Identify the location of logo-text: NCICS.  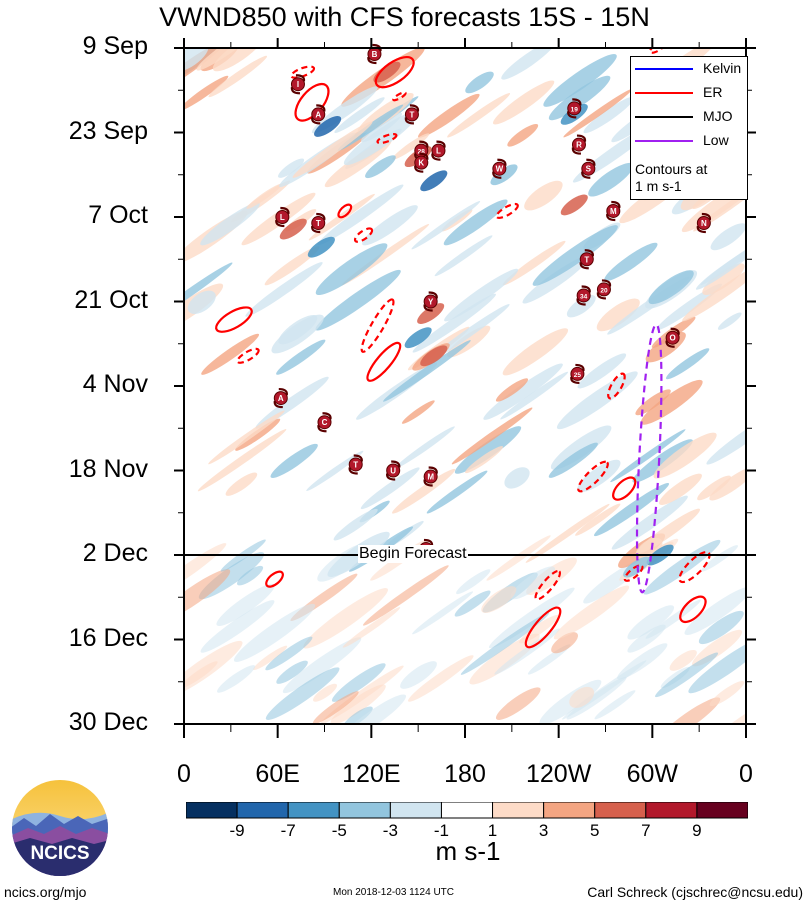
(59, 853).